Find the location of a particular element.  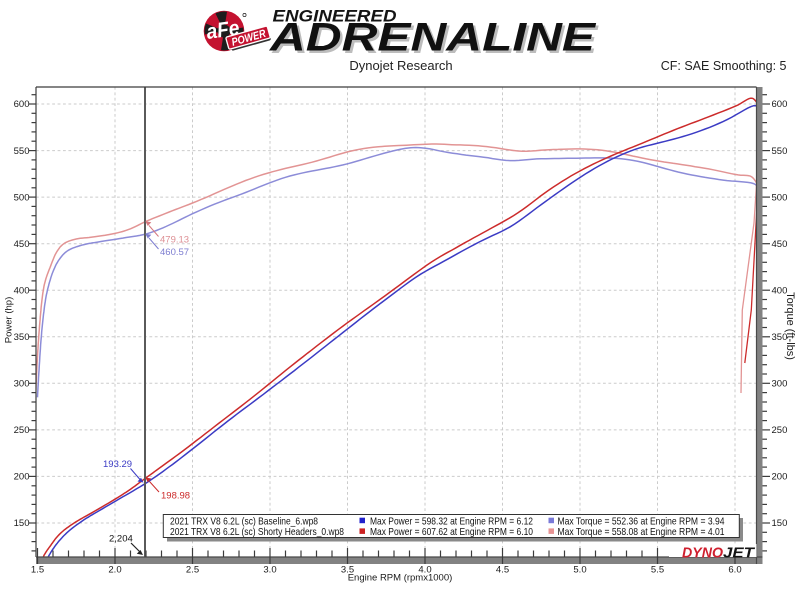

svg-text:Max Torque = 552.36 at Engine: Max Torque = 552.36 at Engine RPM = 3.94 is located at coordinates (641, 521).